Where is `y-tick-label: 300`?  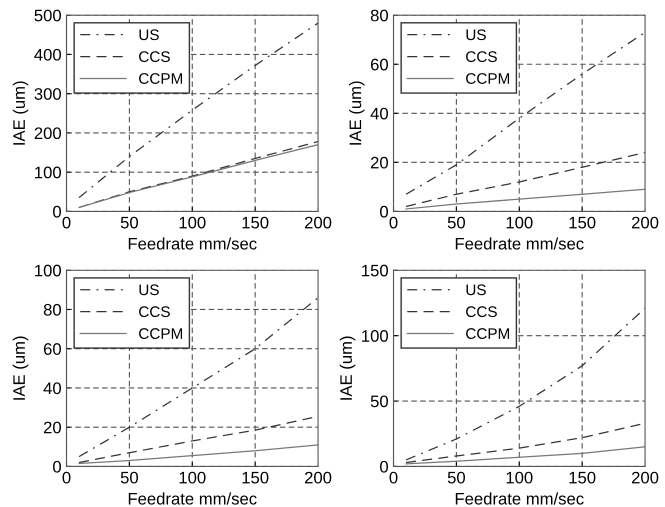
y-tick-label: 300 is located at coordinates (47, 94).